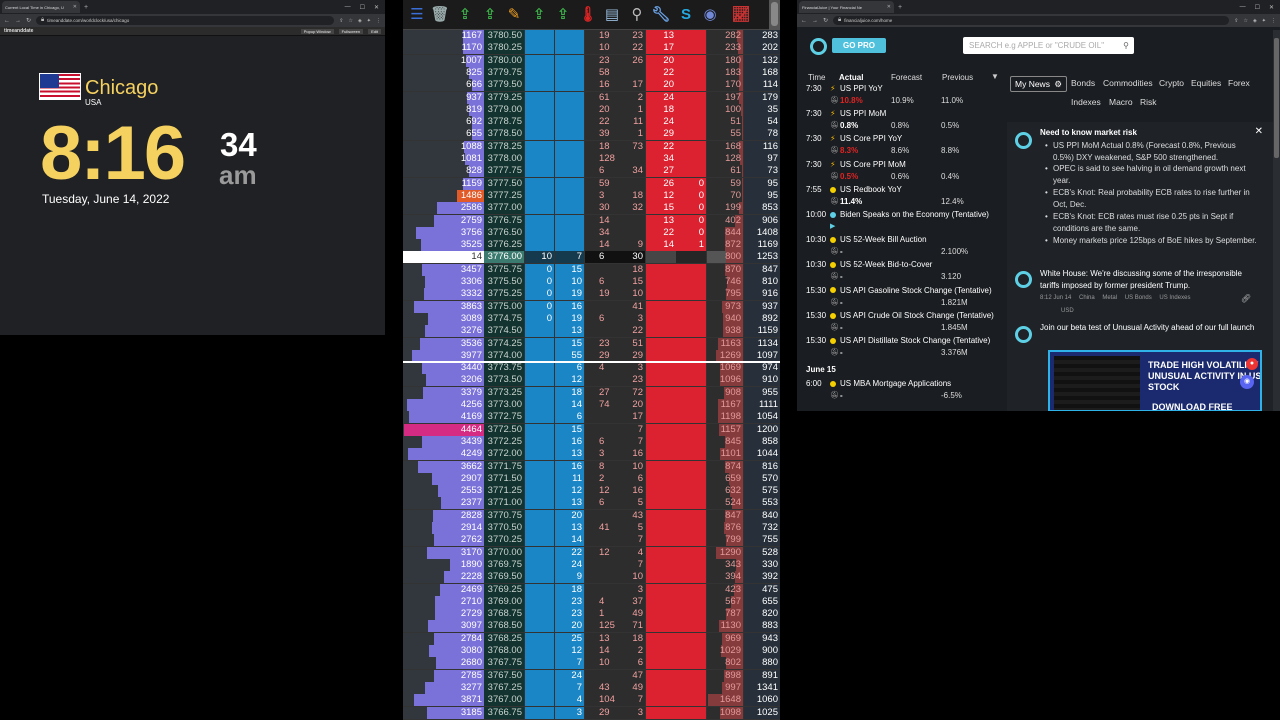 The height and width of the screenshot is (720, 1280). Describe the element at coordinates (374, 31) in the screenshot. I see `edit-button: Edit` at that location.